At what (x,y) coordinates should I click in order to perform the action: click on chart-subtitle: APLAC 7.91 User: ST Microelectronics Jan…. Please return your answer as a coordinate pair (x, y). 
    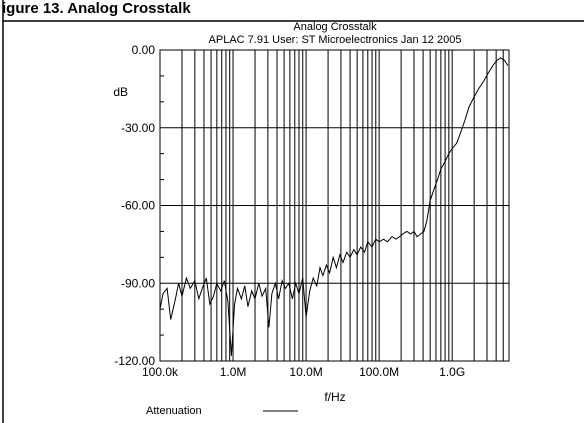
    Looking at the image, I should click on (335, 40).